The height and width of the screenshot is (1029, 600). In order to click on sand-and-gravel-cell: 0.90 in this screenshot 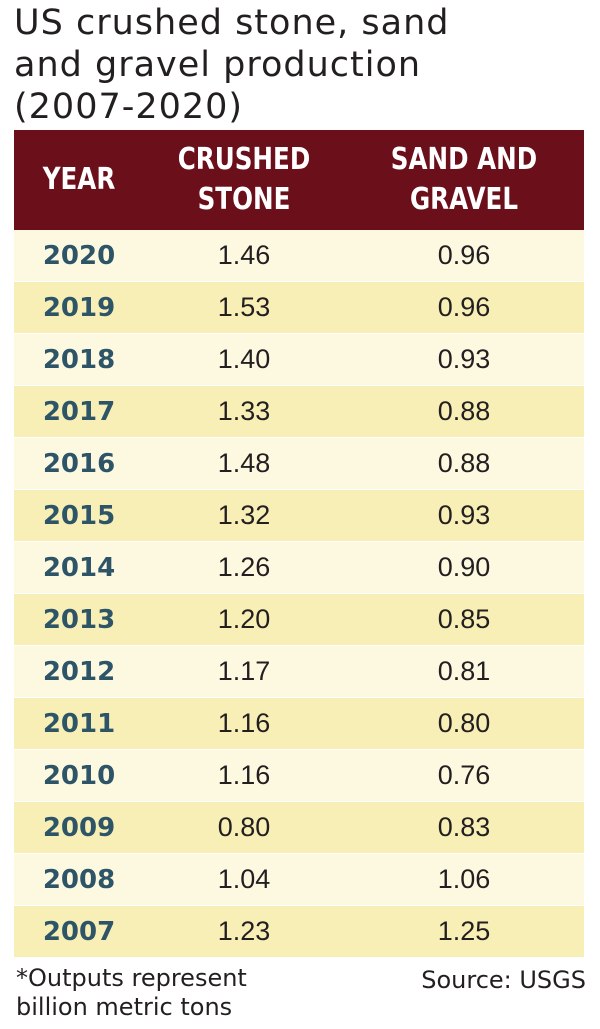, I will do `click(464, 567)`.